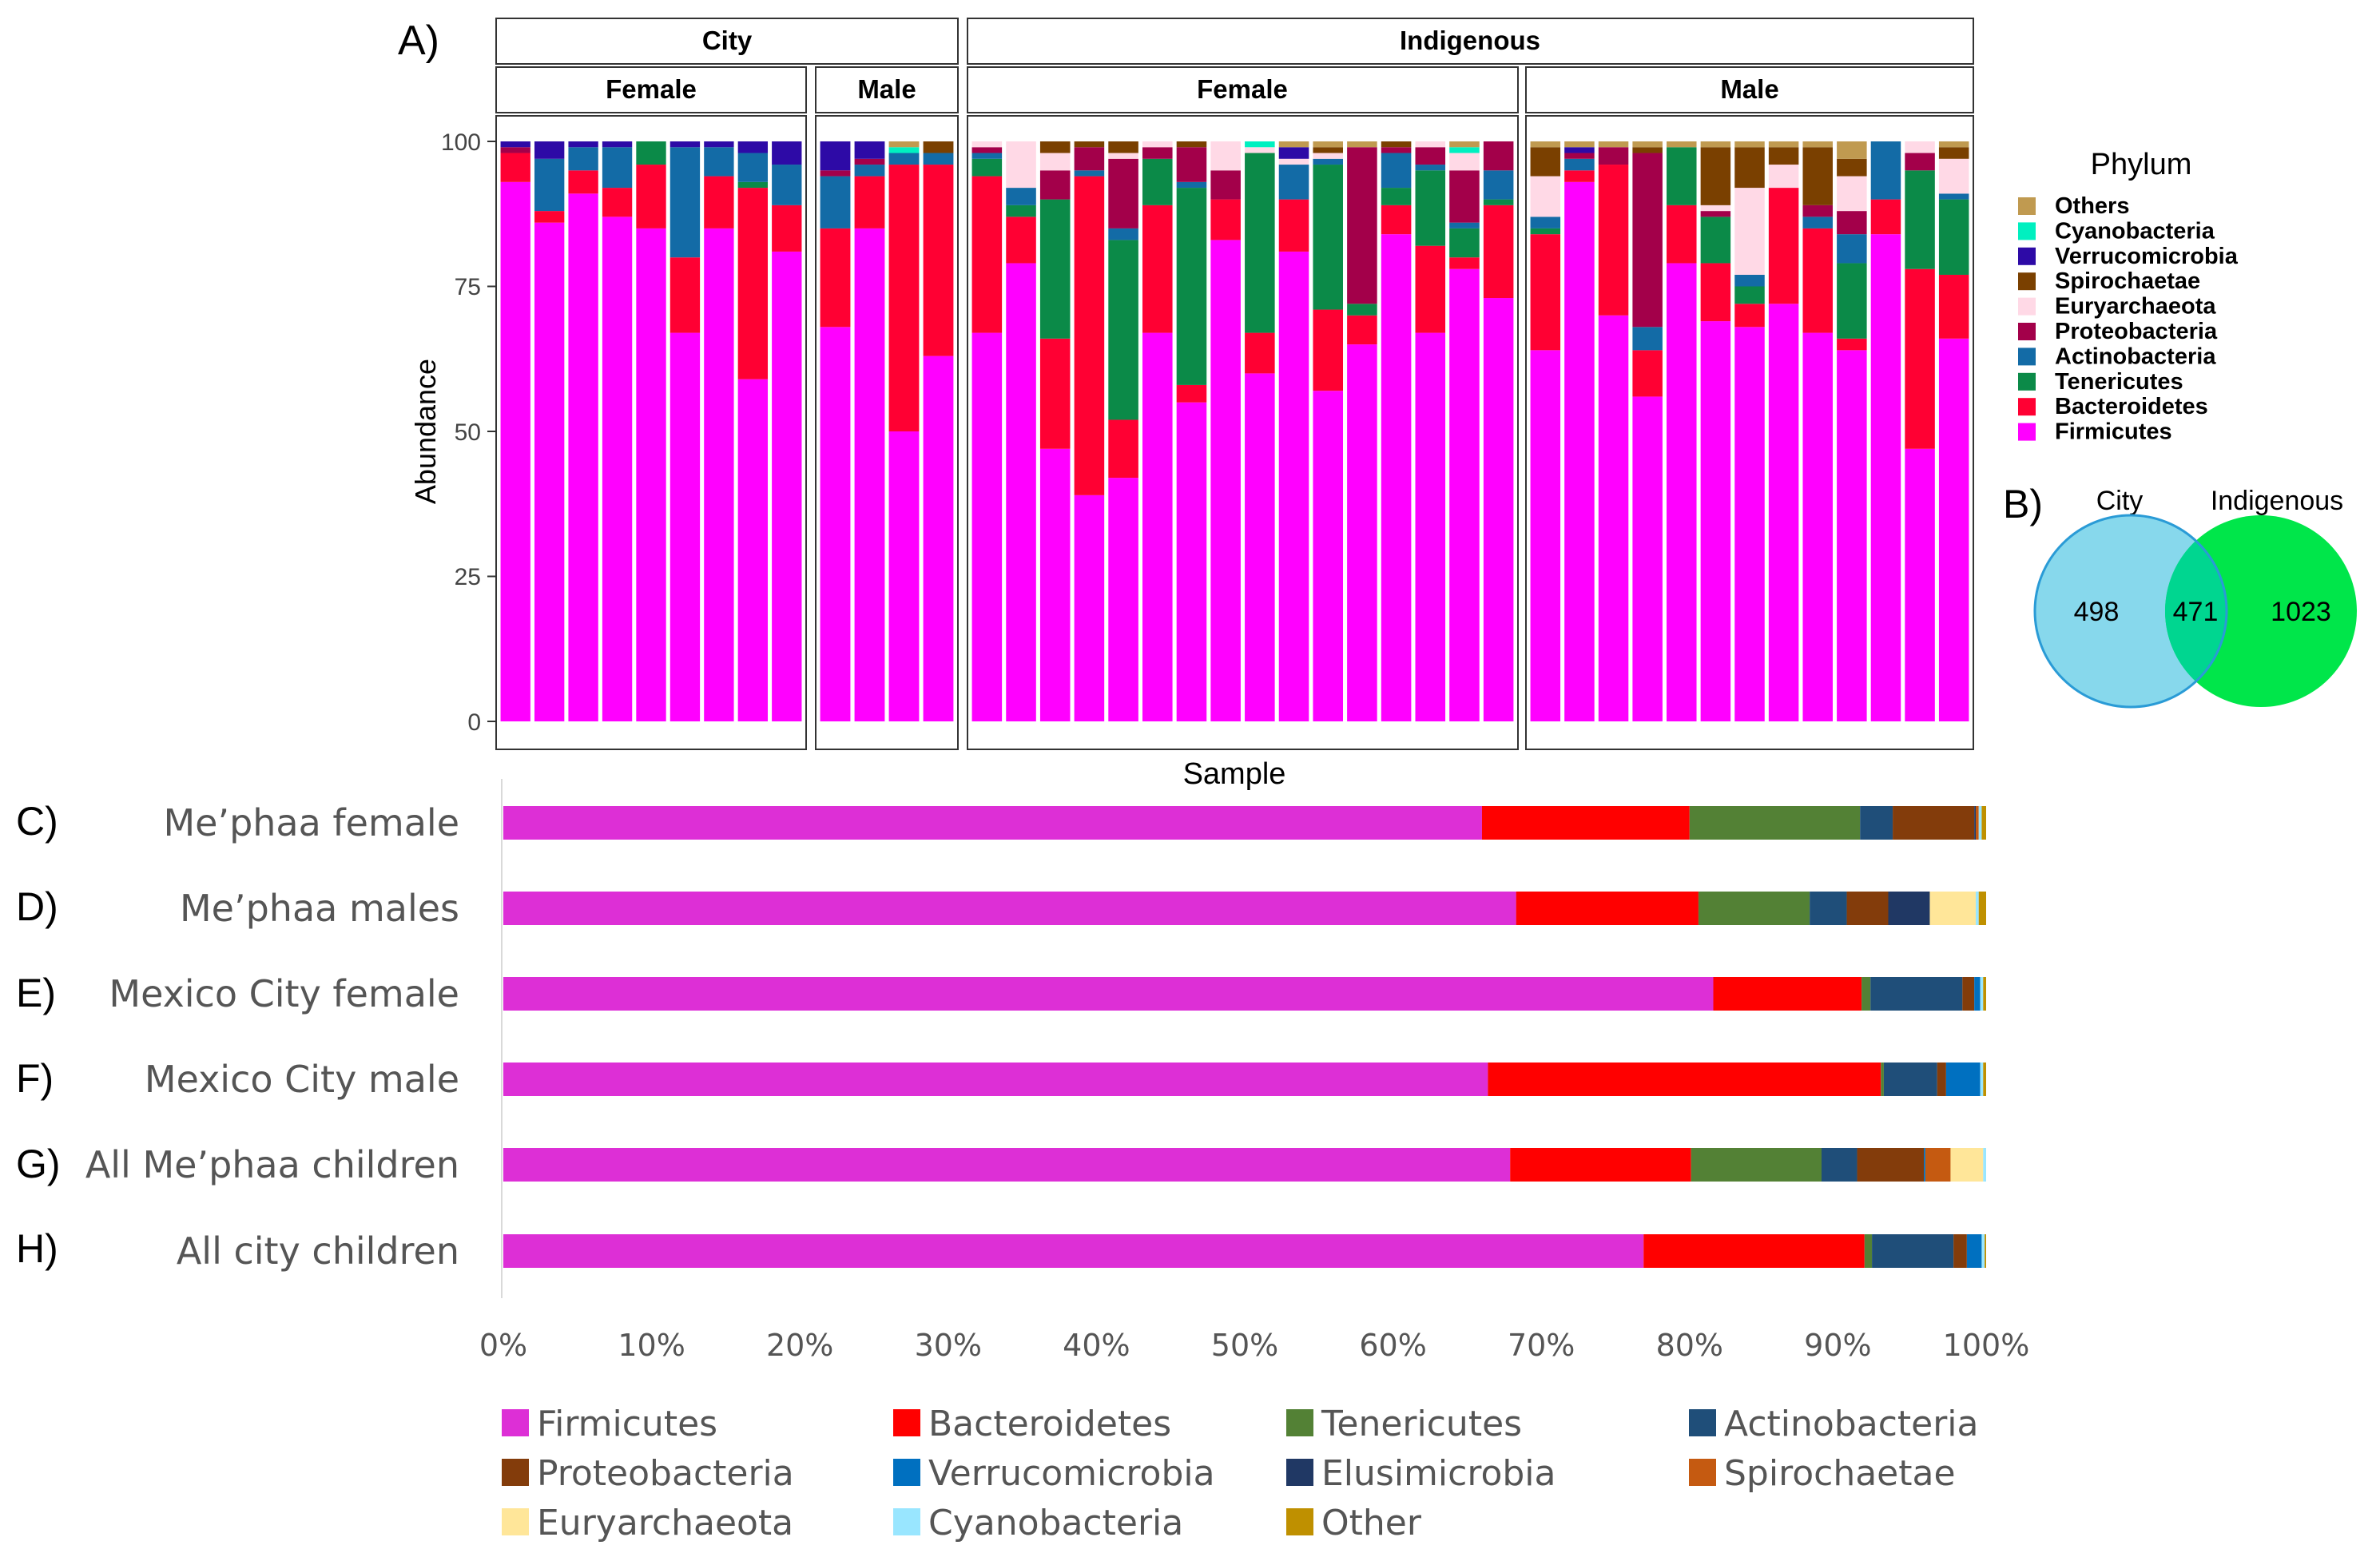  I want to click on bar-indigenous-female-13-proteobacteria, so click(1396, 150).